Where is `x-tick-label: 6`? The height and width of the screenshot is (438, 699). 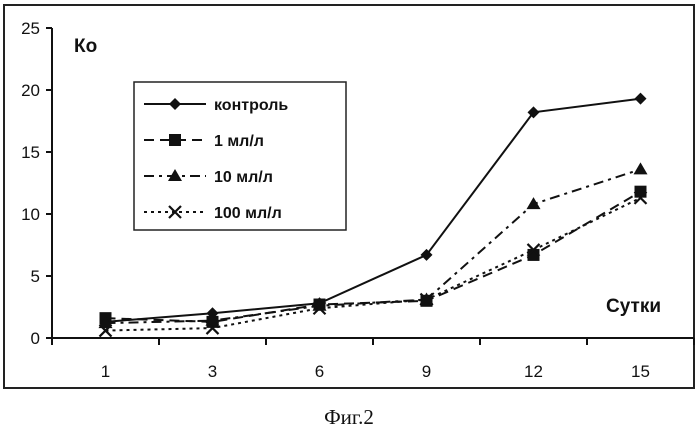 x-tick-label: 6 is located at coordinates (319, 371).